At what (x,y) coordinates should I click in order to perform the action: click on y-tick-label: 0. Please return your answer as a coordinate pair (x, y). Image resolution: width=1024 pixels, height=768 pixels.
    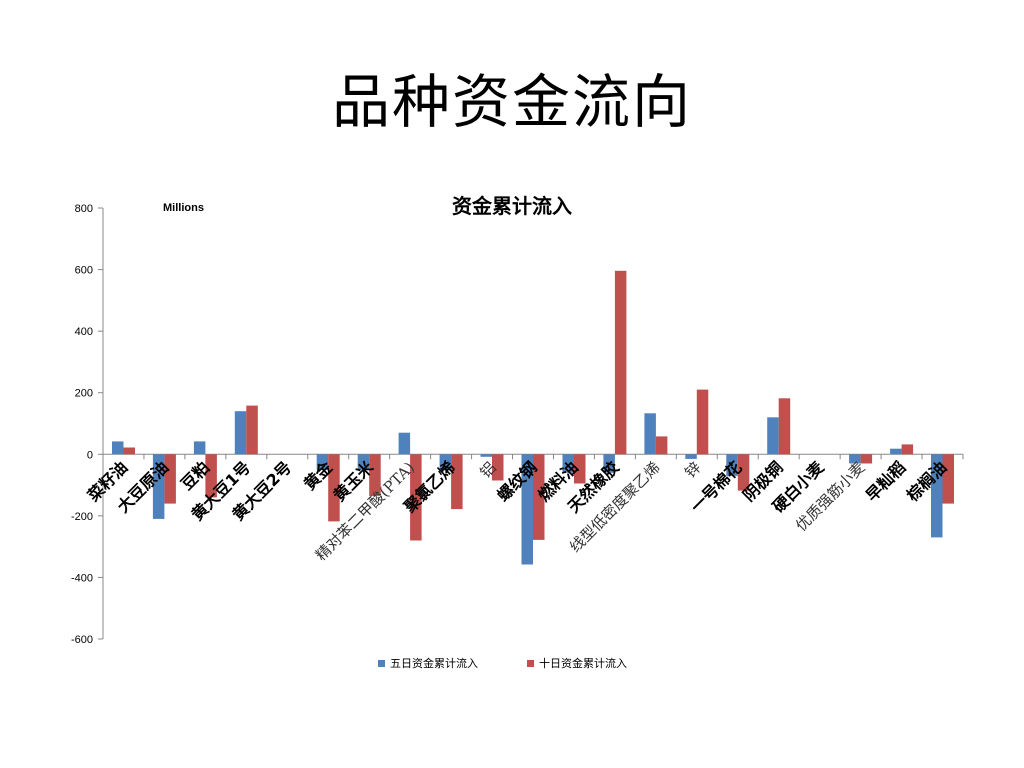
    Looking at the image, I should click on (90, 455).